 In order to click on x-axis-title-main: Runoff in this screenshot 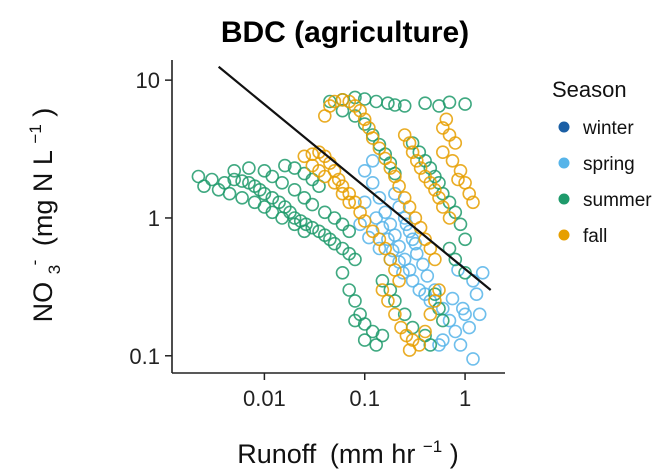, I will do `click(277, 454)`.